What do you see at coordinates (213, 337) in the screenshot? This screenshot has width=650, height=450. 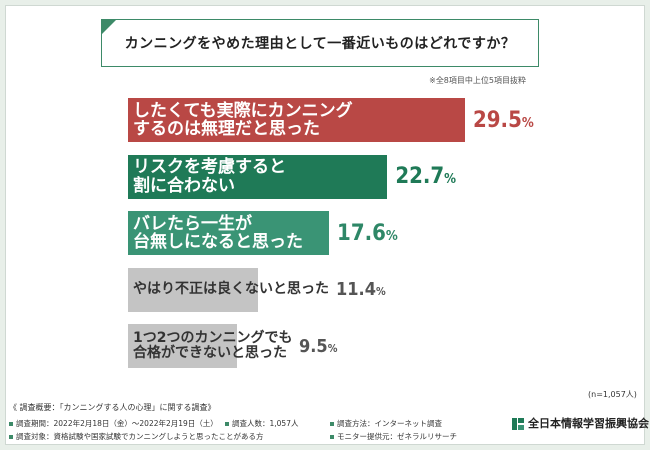 I see `bar-label-line: 1つ2つのカンニングでも` at bounding box center [213, 337].